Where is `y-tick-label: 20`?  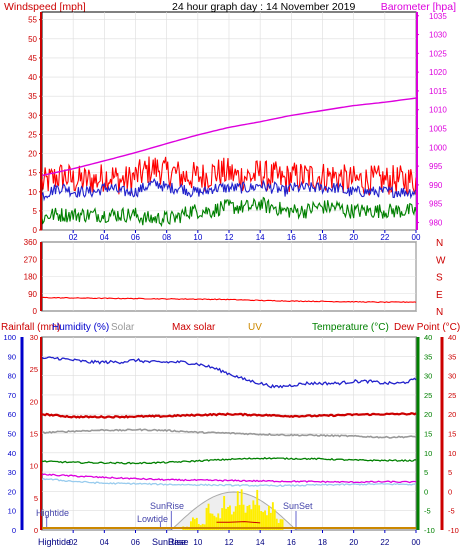 y-tick-label: 20 is located at coordinates (32, 154).